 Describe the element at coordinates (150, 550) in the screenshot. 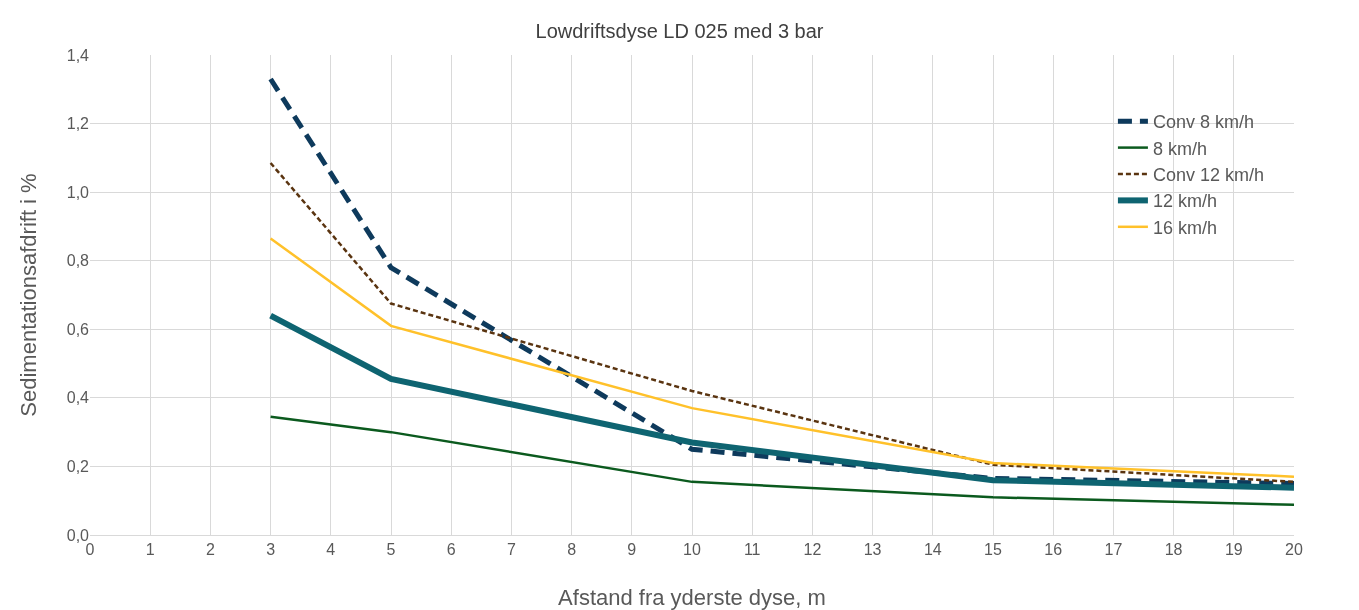

I see `x-tick-label: 1` at that location.